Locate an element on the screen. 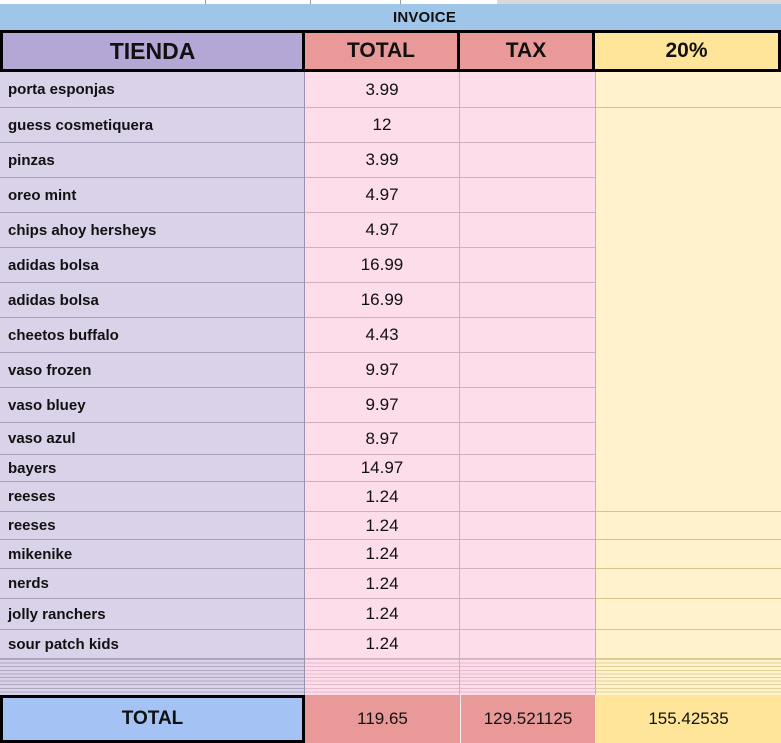 Image resolution: width=781 pixels, height=743 pixels. table-row: nerds 1.24 is located at coordinates (297, 584).